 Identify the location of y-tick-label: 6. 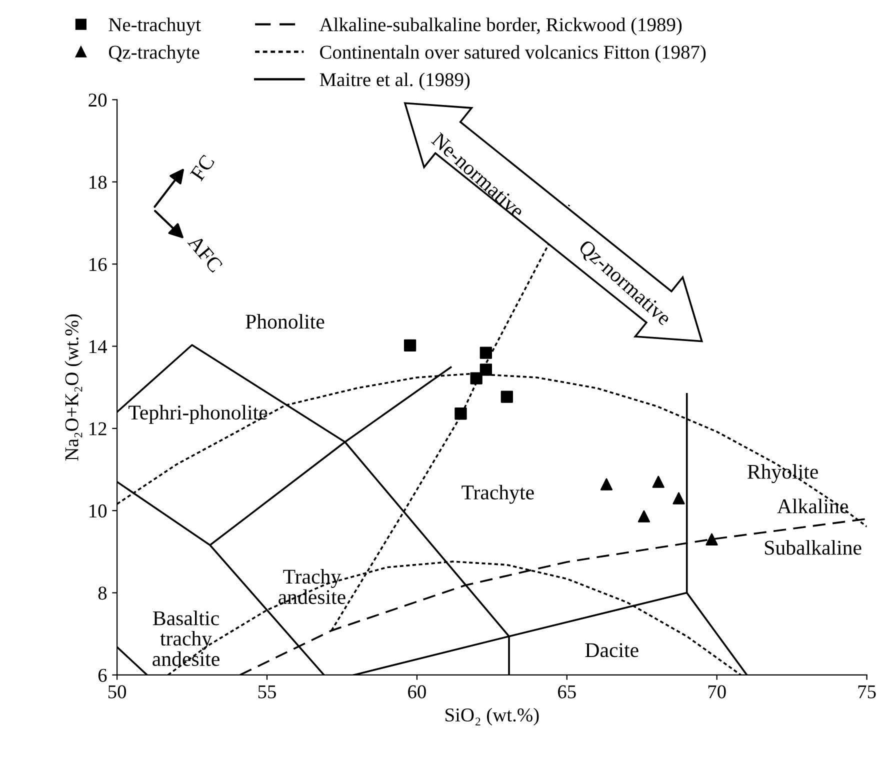
(102, 675).